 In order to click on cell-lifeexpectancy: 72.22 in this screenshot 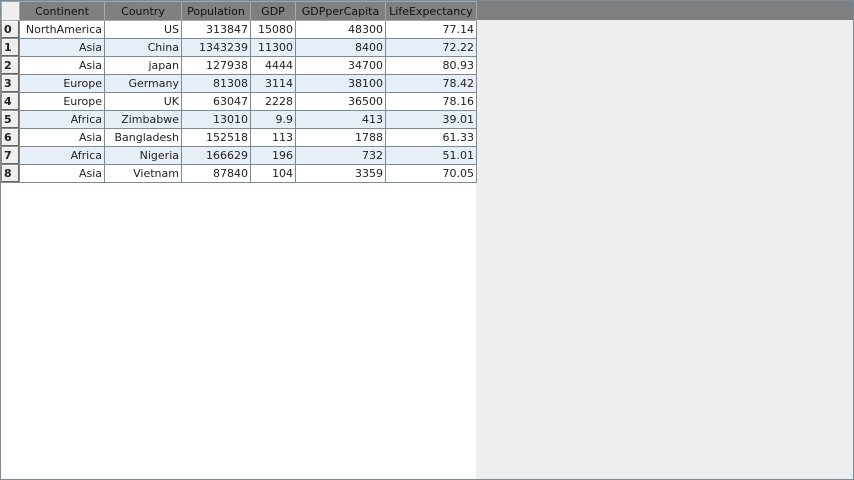, I will do `click(431, 47)`.